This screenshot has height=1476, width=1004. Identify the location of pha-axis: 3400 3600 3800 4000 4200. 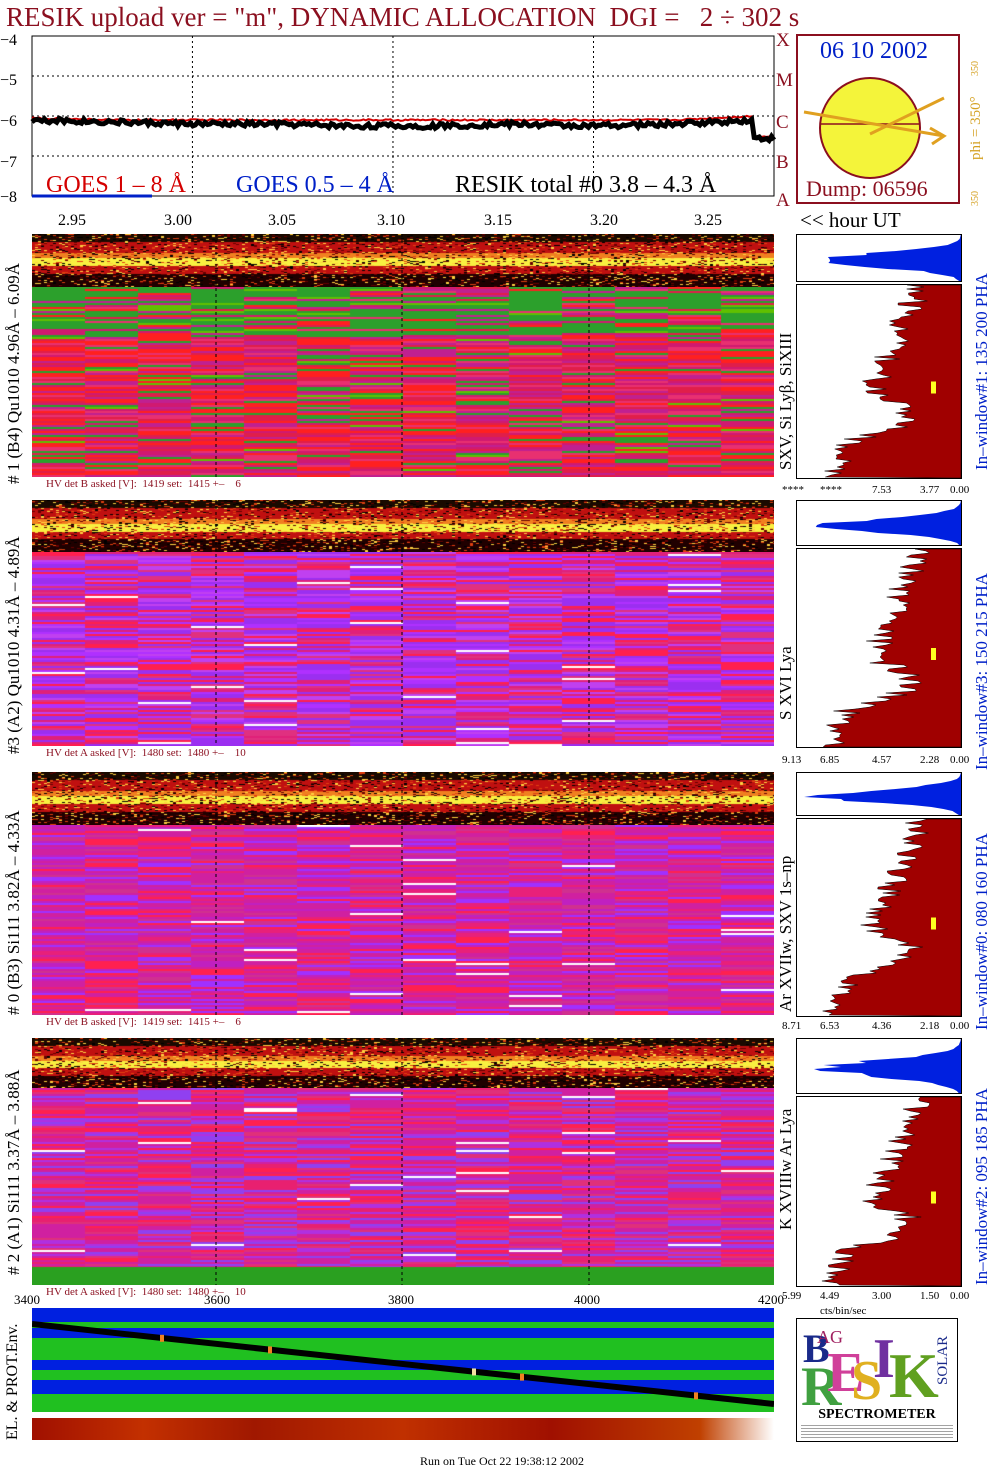
(395, 1301).